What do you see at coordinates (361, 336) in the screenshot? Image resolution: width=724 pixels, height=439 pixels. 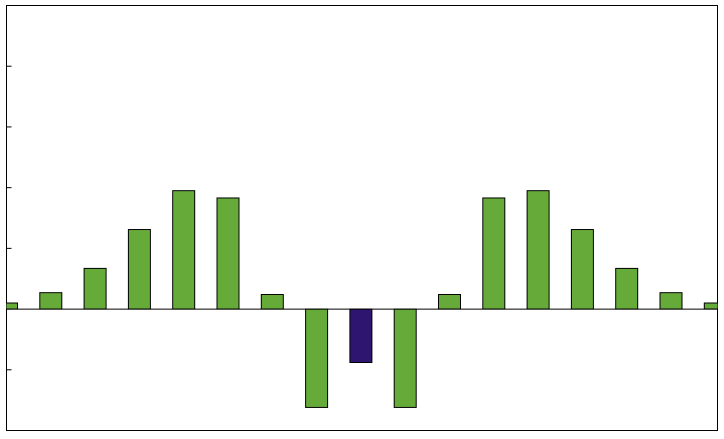 I see `bar-highlighted` at bounding box center [361, 336].